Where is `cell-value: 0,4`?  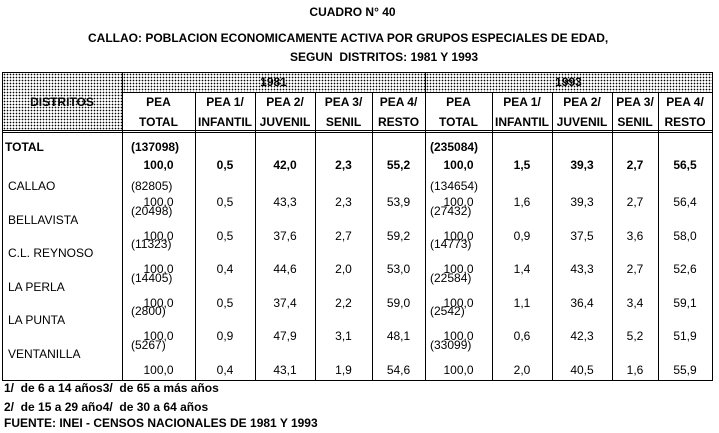
cell-value: 0,4 is located at coordinates (225, 269).